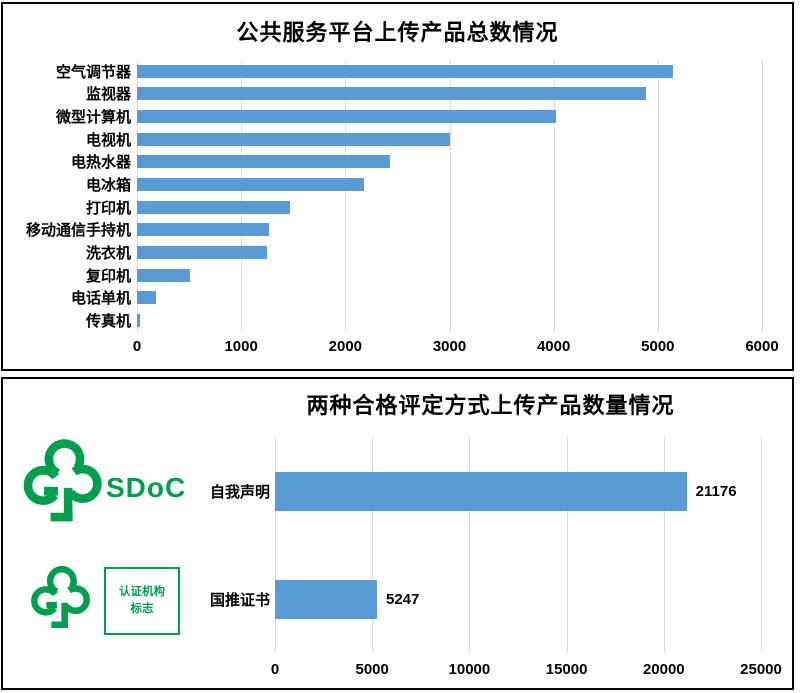 This screenshot has height=693, width=800. Describe the element at coordinates (93, 118) in the screenshot. I see `category-label: 微型计算机` at that location.